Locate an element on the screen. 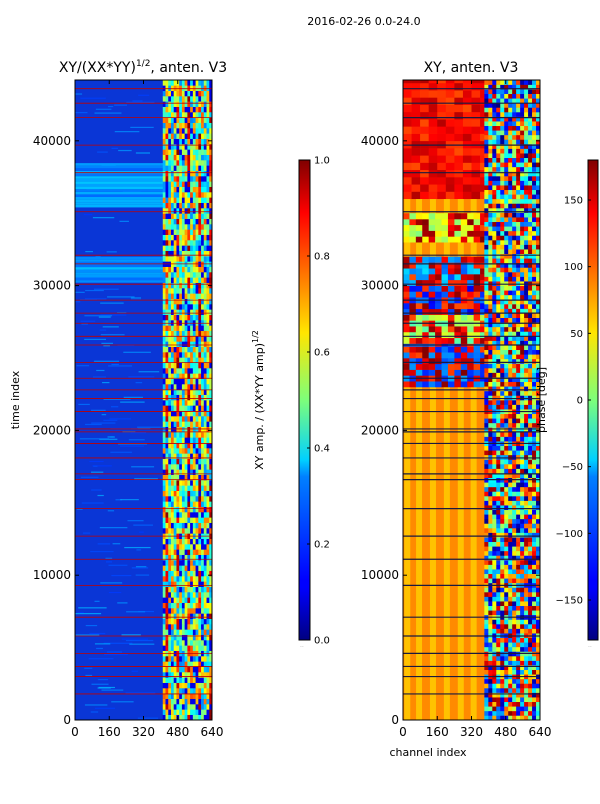 The width and height of the screenshot is (600, 804). right-top-cell is located at coordinates (476, 174).